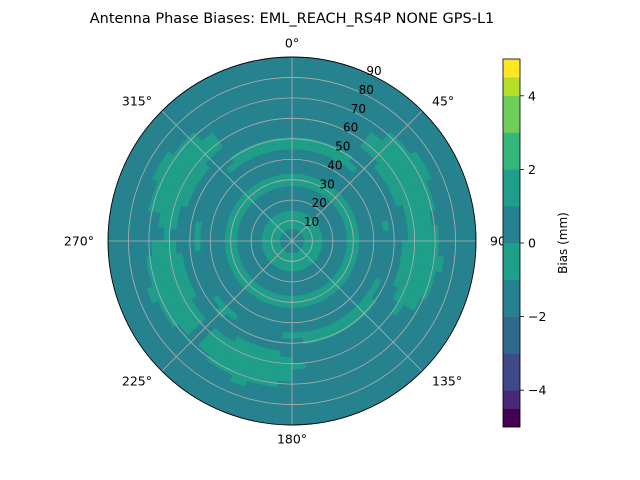 The image size is (640, 480). Describe the element at coordinates (137, 381) in the screenshot. I see `angular-tick-label: 225°` at that location.